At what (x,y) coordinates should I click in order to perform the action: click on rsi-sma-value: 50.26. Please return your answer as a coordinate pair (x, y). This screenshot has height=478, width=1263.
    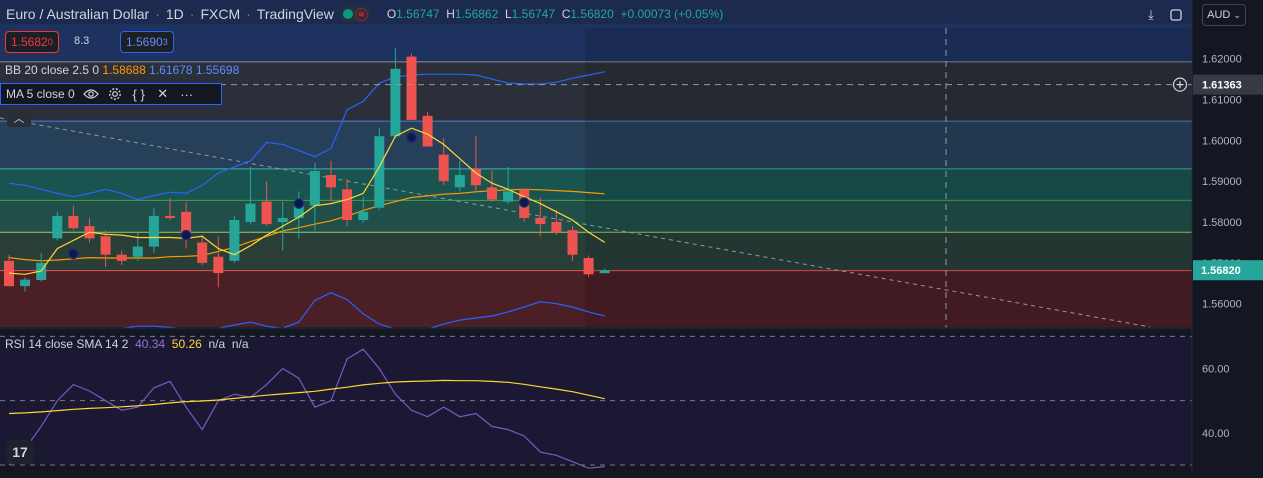
    Looking at the image, I should click on (186, 344).